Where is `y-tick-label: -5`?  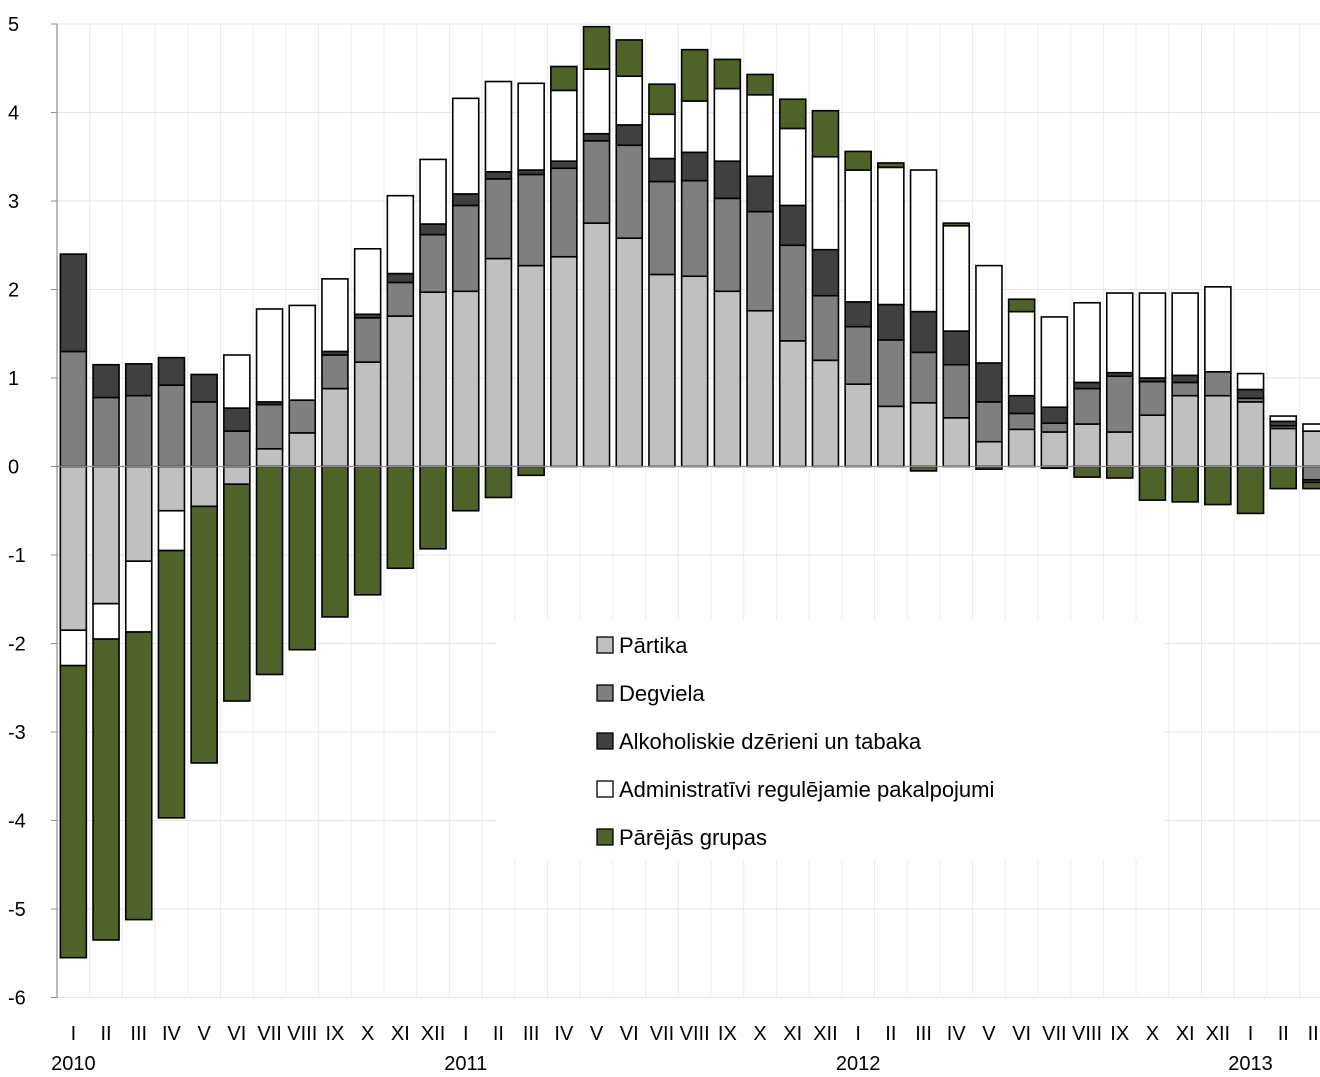
y-tick-label: -5 is located at coordinates (17, 910).